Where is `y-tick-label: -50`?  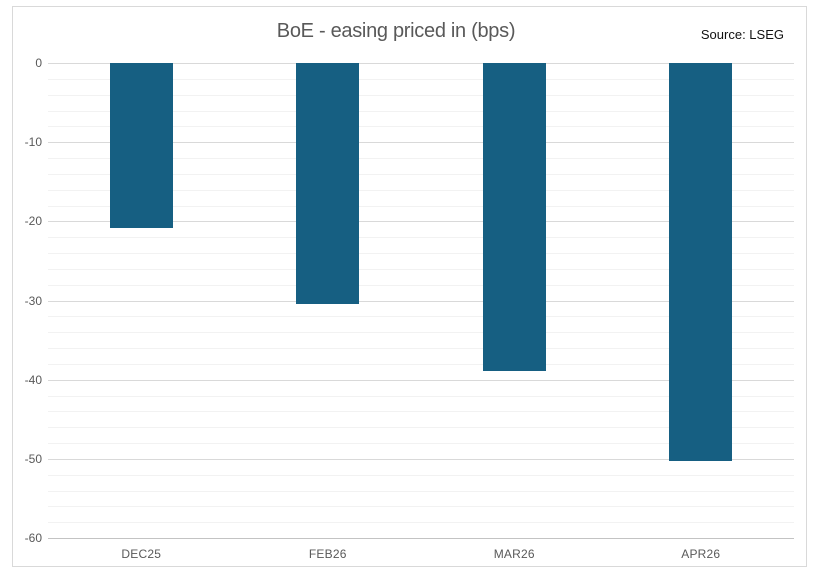 y-tick-label: -50 is located at coordinates (33, 458).